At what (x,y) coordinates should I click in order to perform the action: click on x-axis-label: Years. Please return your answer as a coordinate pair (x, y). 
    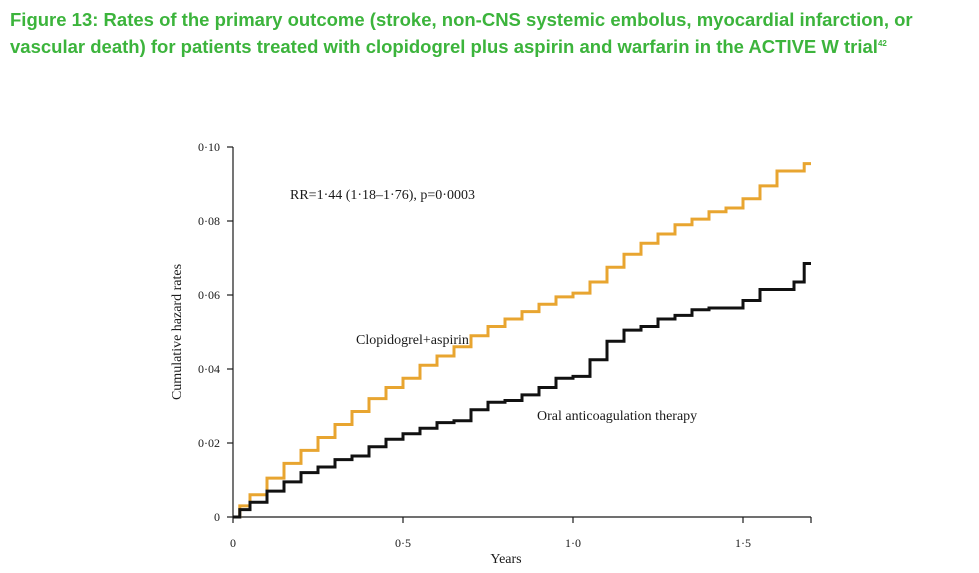
    Looking at the image, I should click on (505, 559).